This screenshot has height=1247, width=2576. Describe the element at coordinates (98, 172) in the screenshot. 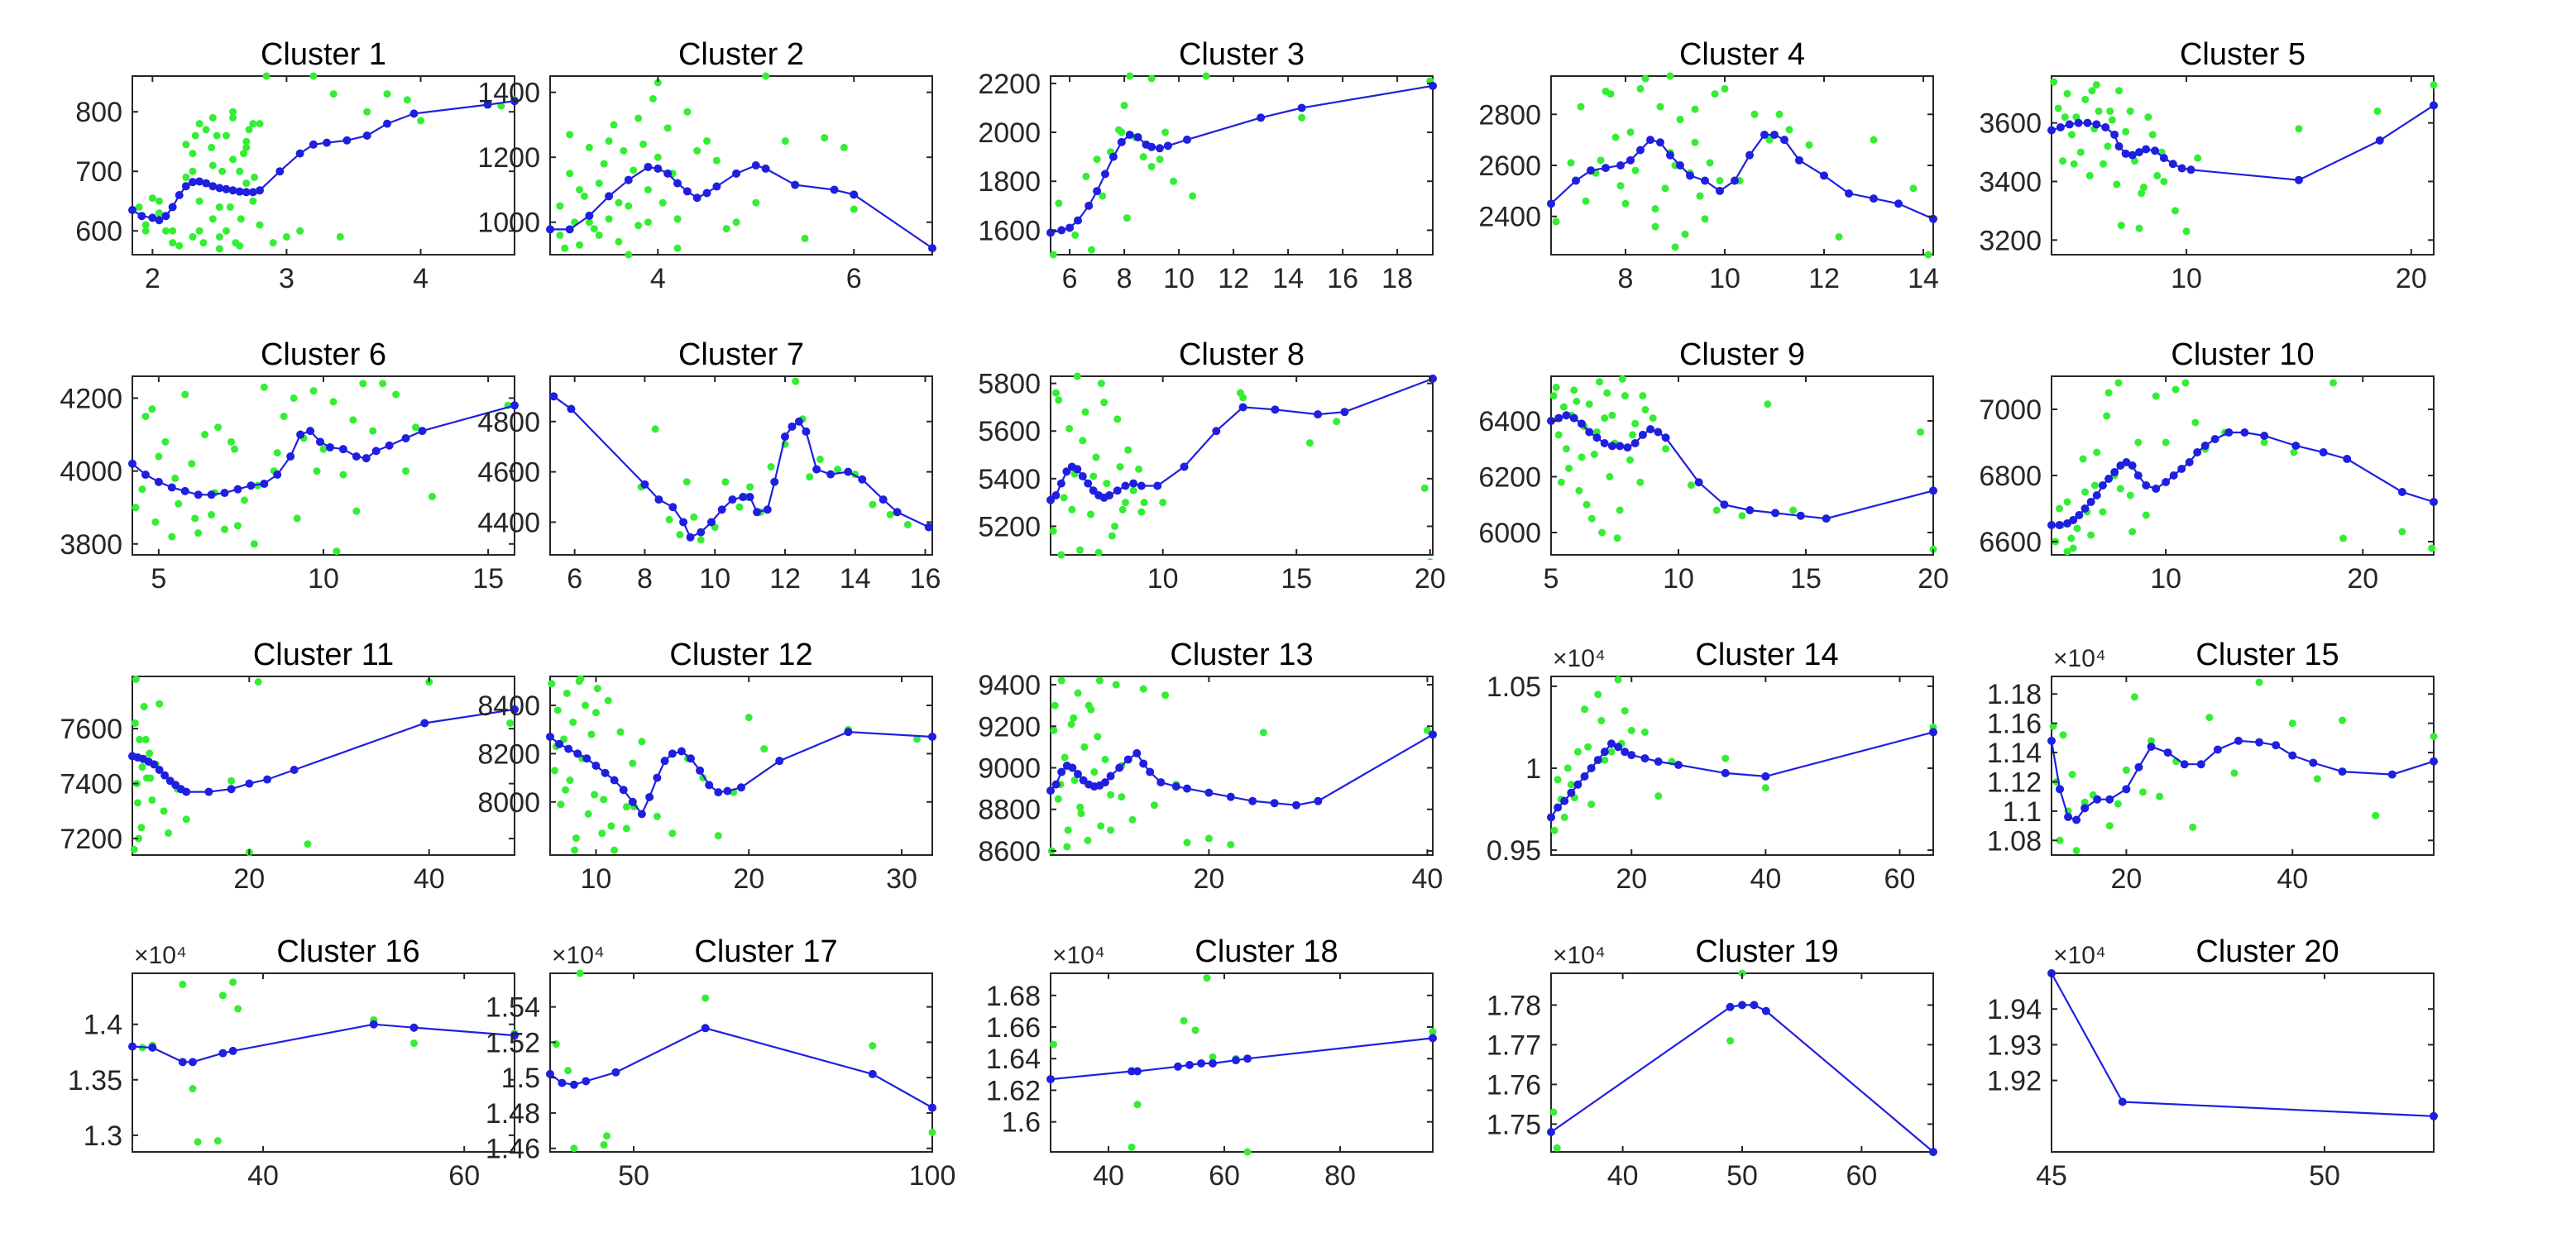

I see `y-tick-label: 700` at that location.